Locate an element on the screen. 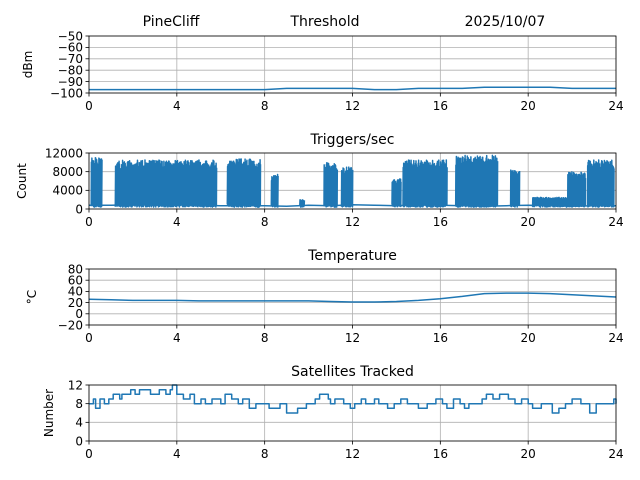 The image size is (640, 480). satellites-xtick-label: 8 is located at coordinates (265, 454).